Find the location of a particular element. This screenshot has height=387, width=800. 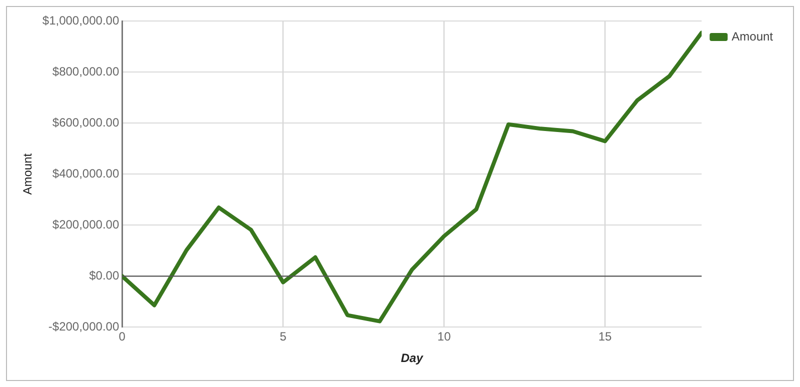

y-tick-label: $0.00 is located at coordinates (104, 275).